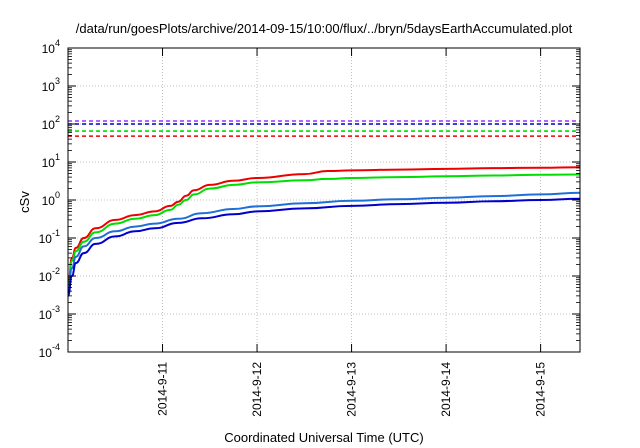  Describe the element at coordinates (323, 437) in the screenshot. I see `x-axis-label: Coordinated Universal Time (UTC)` at that location.